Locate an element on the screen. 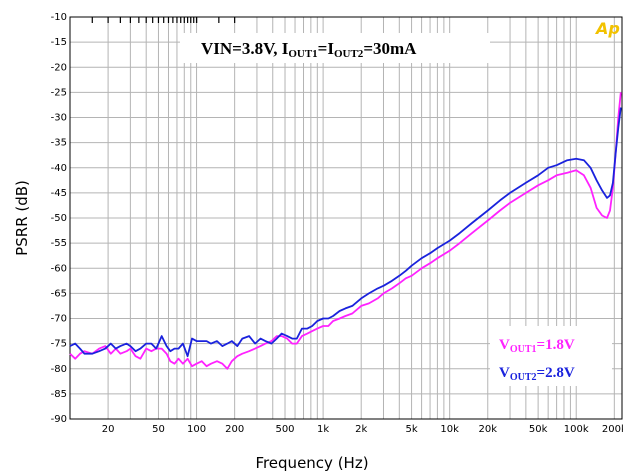  x-tick-label: 100k is located at coordinates (576, 429).